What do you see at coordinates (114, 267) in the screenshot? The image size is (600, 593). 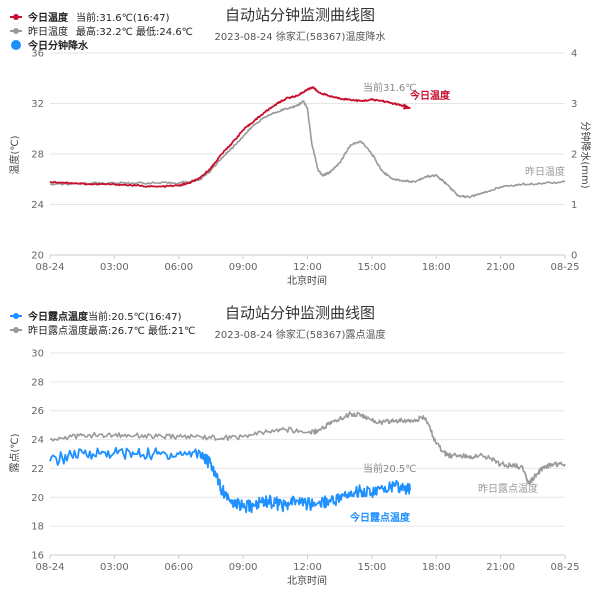 I see `chart1-x-tick-label: 03:00` at bounding box center [114, 267].